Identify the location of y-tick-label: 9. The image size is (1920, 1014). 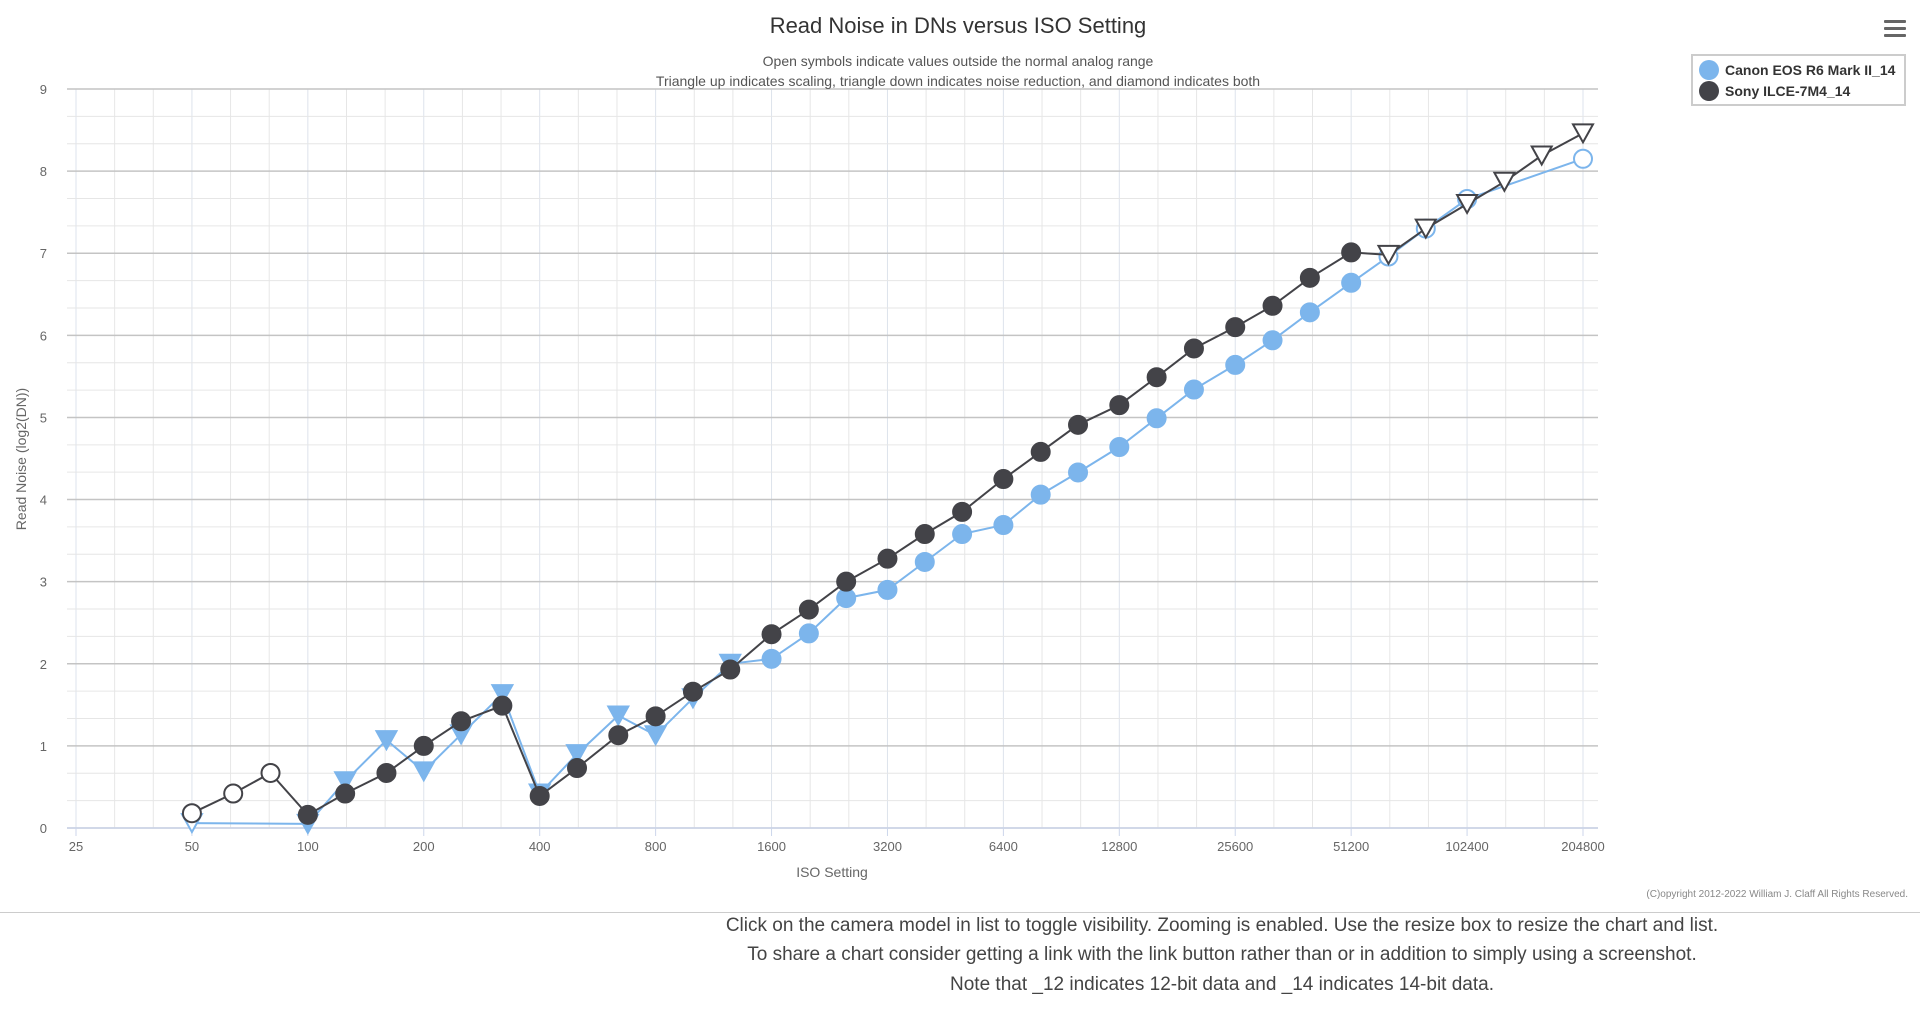
(43, 89).